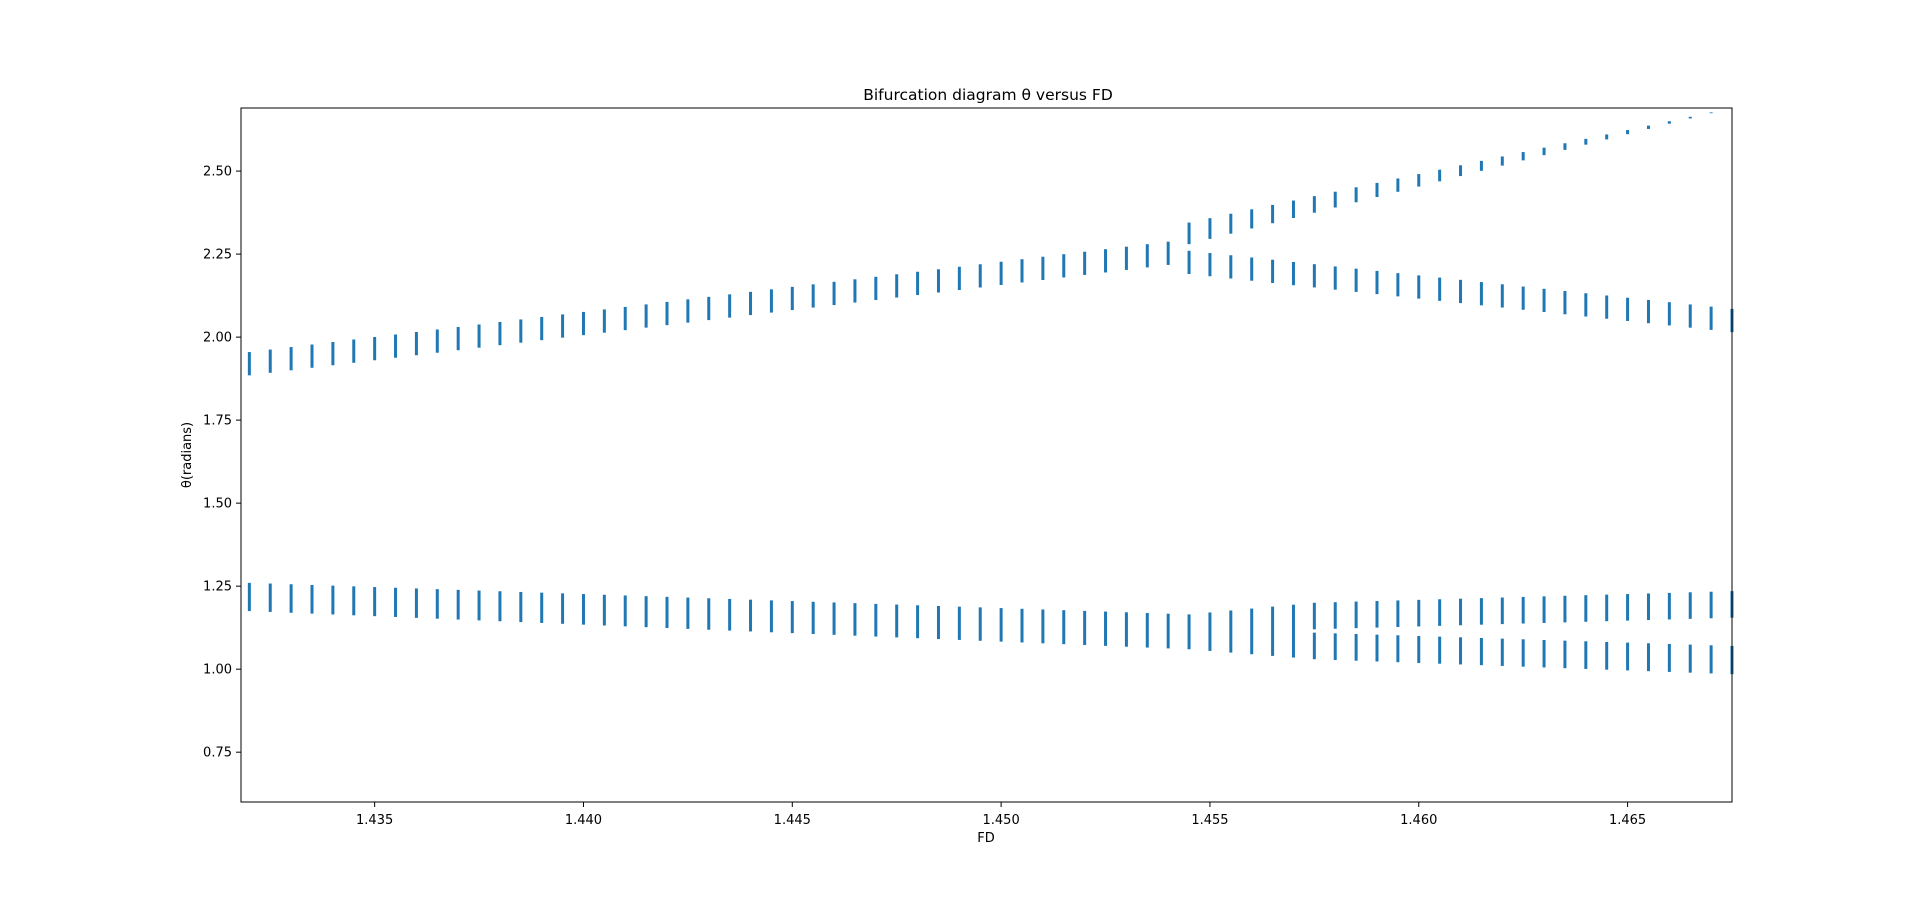 The width and height of the screenshot is (1920, 899). I want to click on x-axis-label: FD, so click(986, 838).